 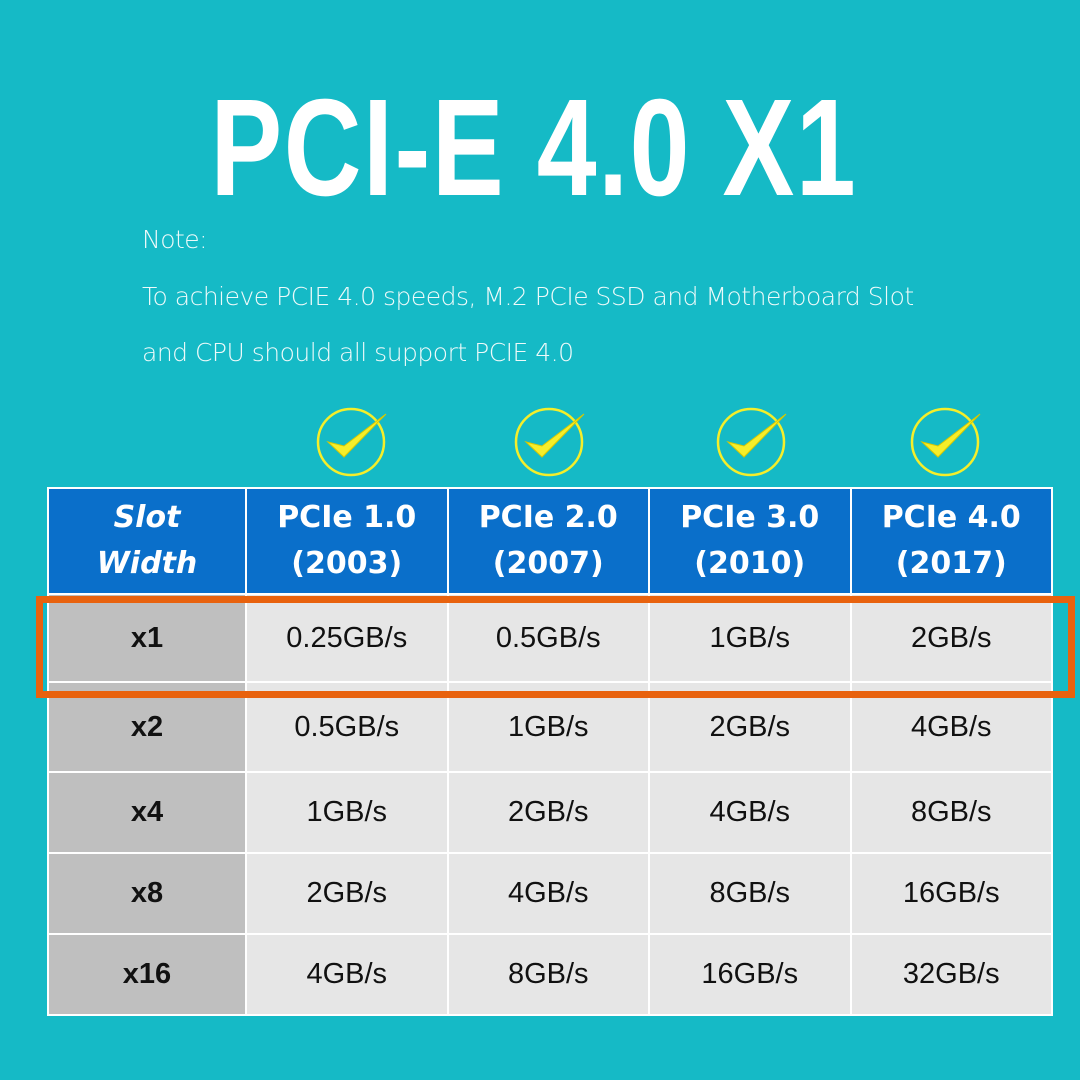 What do you see at coordinates (175, 239) in the screenshot?
I see `note-label: Note:` at bounding box center [175, 239].